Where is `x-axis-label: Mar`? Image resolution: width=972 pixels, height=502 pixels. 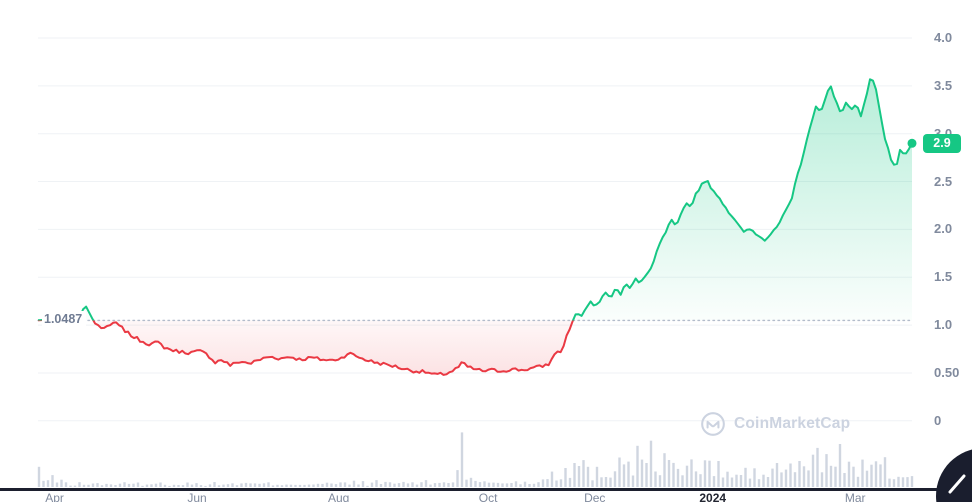 x-axis-label: Mar is located at coordinates (855, 496).